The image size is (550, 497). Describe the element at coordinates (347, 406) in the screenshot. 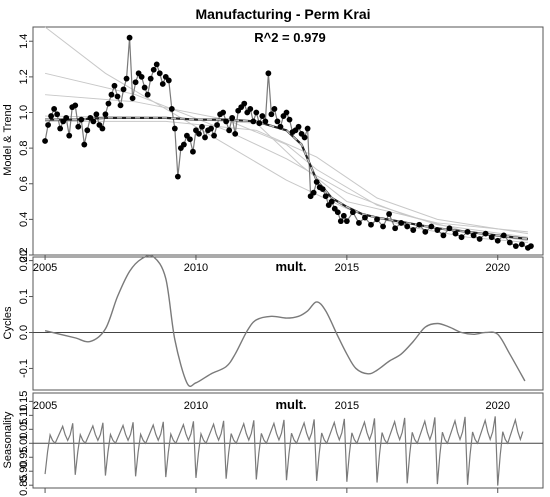

I see `x-tick-label: 2015` at that location.